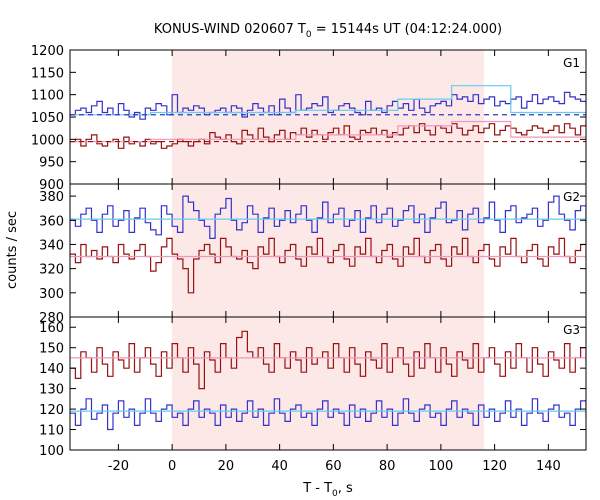 The width and height of the screenshot is (600, 500). Describe the element at coordinates (51, 221) in the screenshot. I see `y-tick-label: 360` at that location.